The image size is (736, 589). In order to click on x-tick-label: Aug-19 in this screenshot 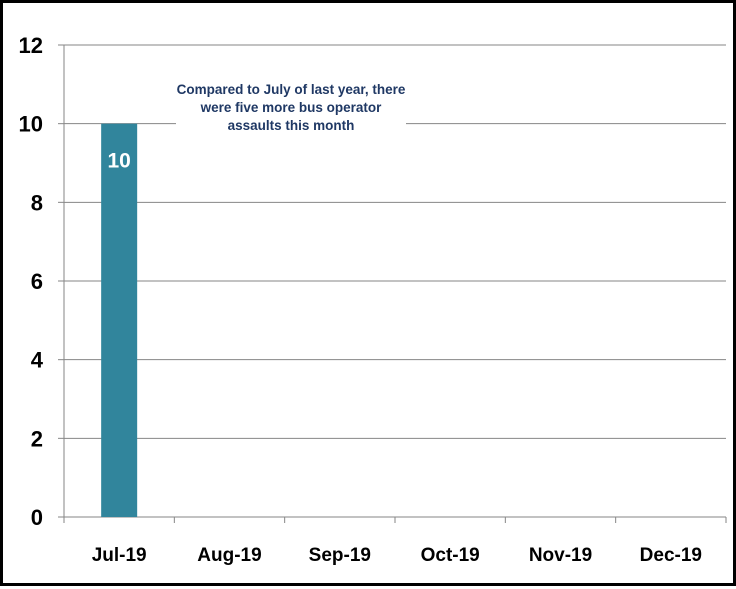, I will do `click(229, 555)`.